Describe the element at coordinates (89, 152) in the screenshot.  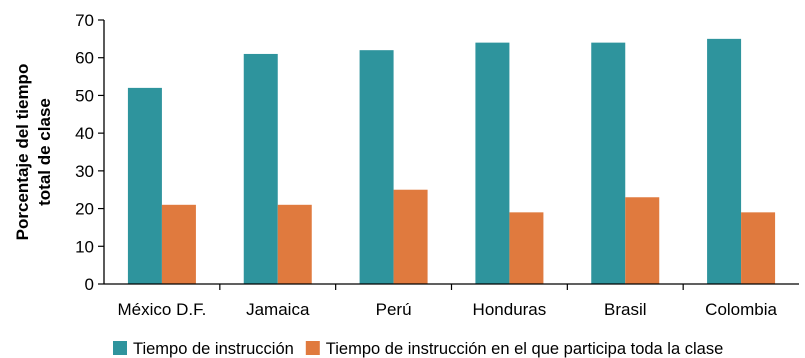
I see `y-ticks: 0 10 20 30 40 50 60 70` at that location.